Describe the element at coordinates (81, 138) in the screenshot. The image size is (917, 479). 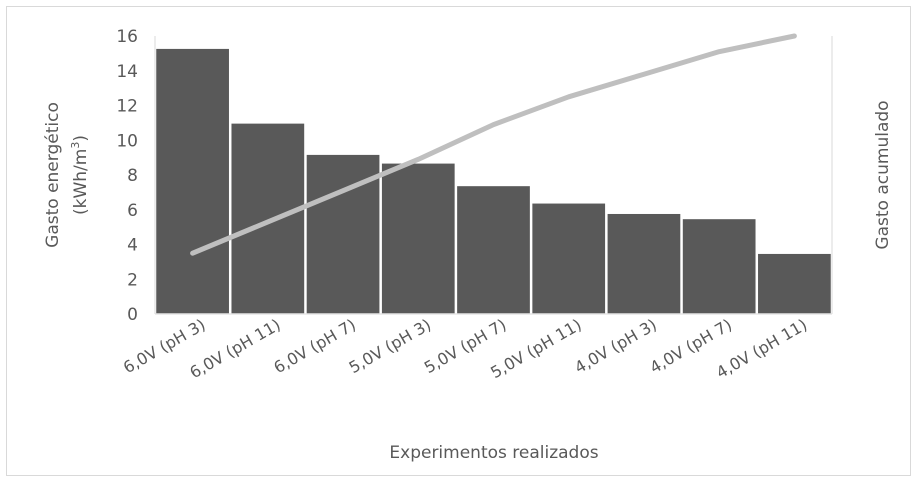
I see `y-axis-unit-suffix: )` at that location.